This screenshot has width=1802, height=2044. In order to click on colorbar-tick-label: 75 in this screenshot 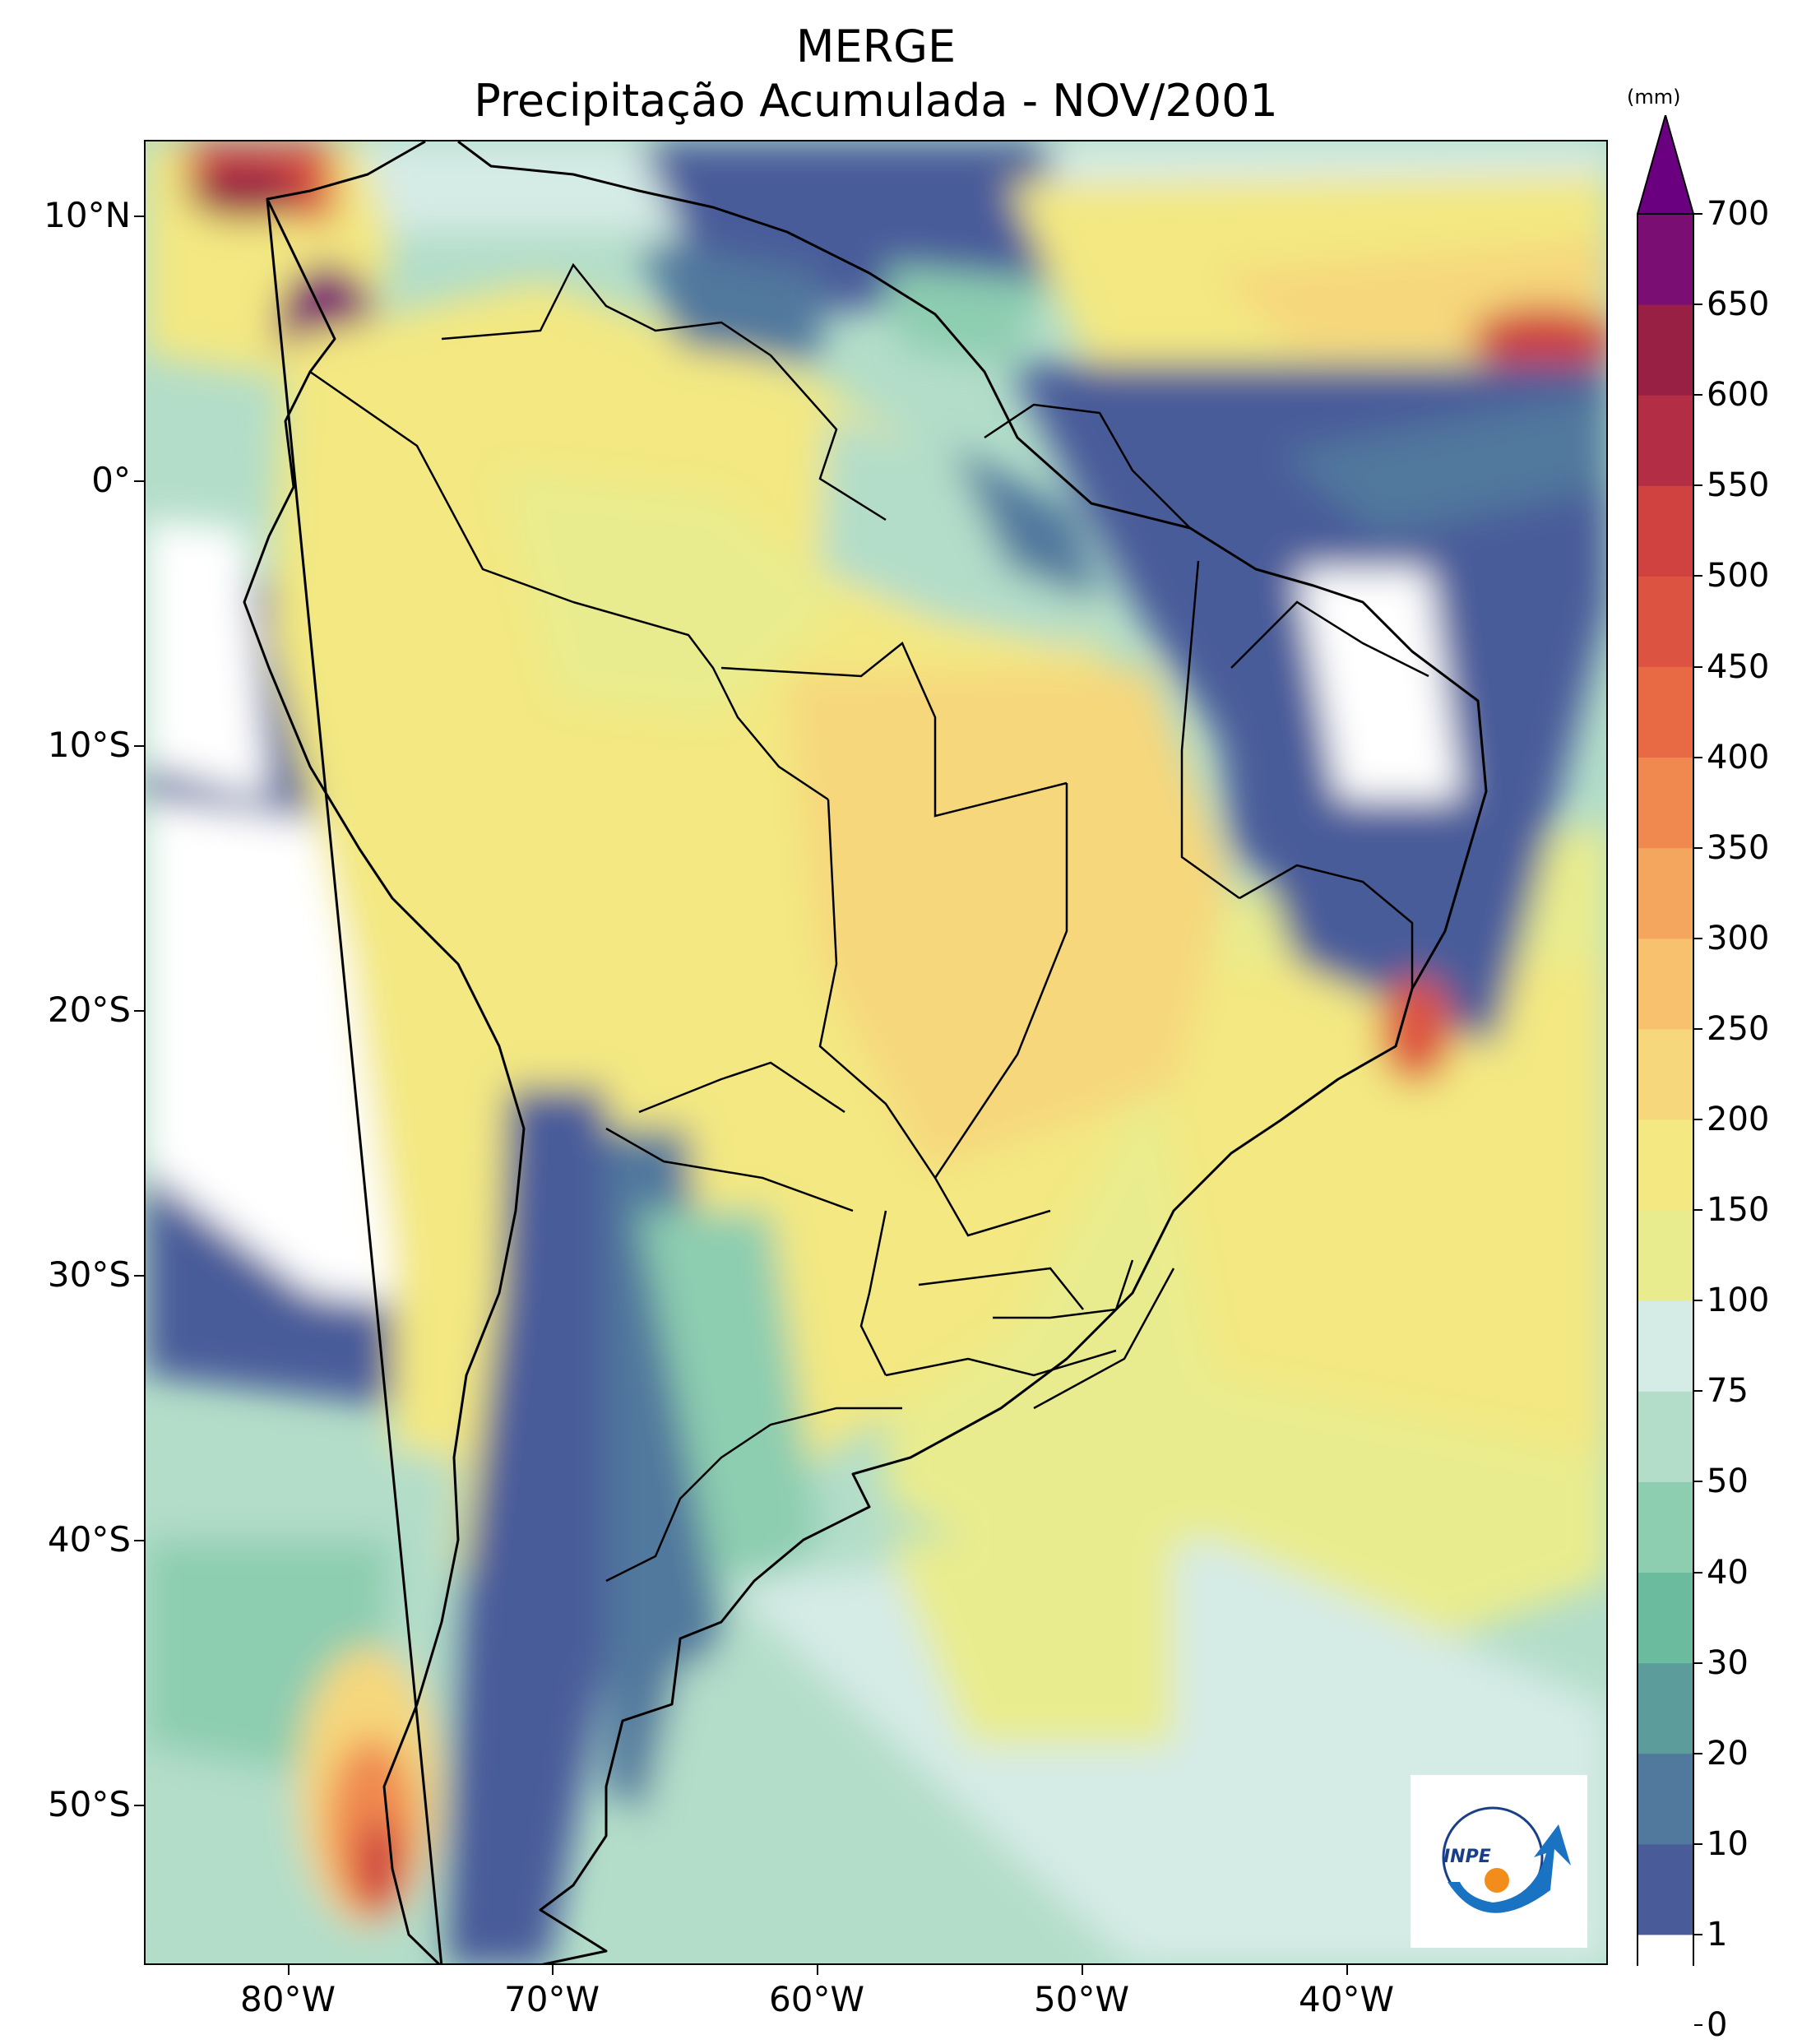, I will do `click(1728, 1392)`.